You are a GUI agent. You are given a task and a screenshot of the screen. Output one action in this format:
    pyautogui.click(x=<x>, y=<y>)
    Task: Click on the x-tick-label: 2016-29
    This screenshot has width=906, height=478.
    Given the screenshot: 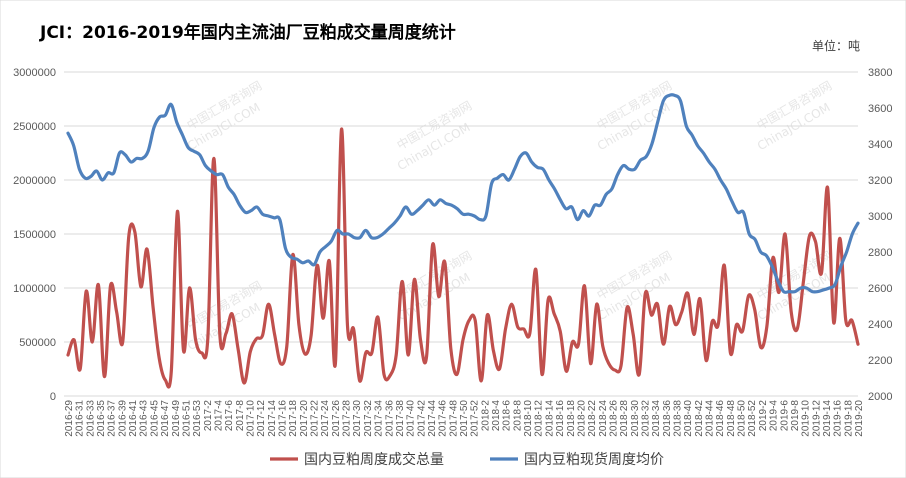 What is the action you would take?
    pyautogui.click(x=69, y=418)
    